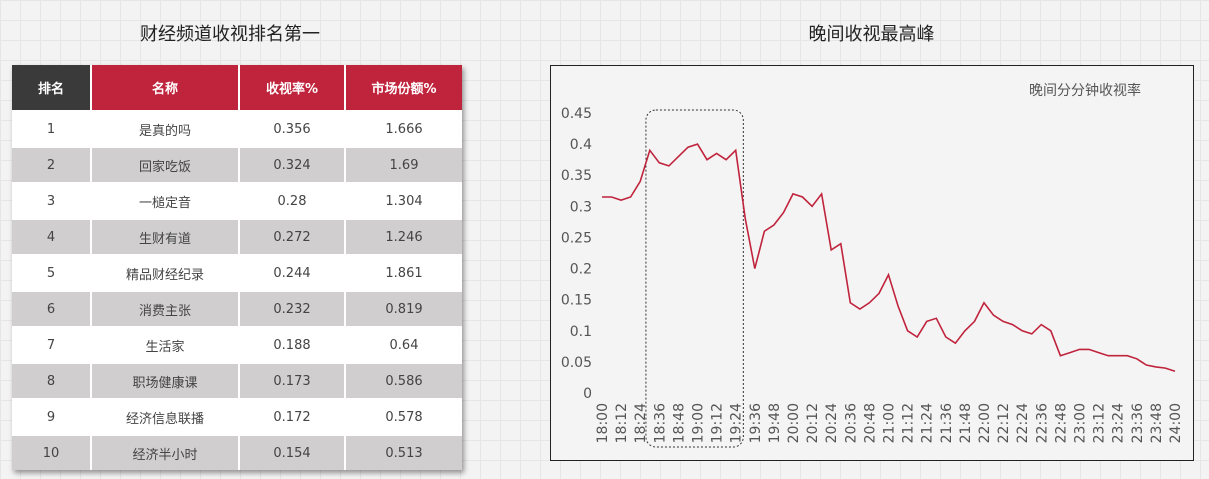  What do you see at coordinates (291, 272) in the screenshot?
I see `table-cell: 0.244` at bounding box center [291, 272].